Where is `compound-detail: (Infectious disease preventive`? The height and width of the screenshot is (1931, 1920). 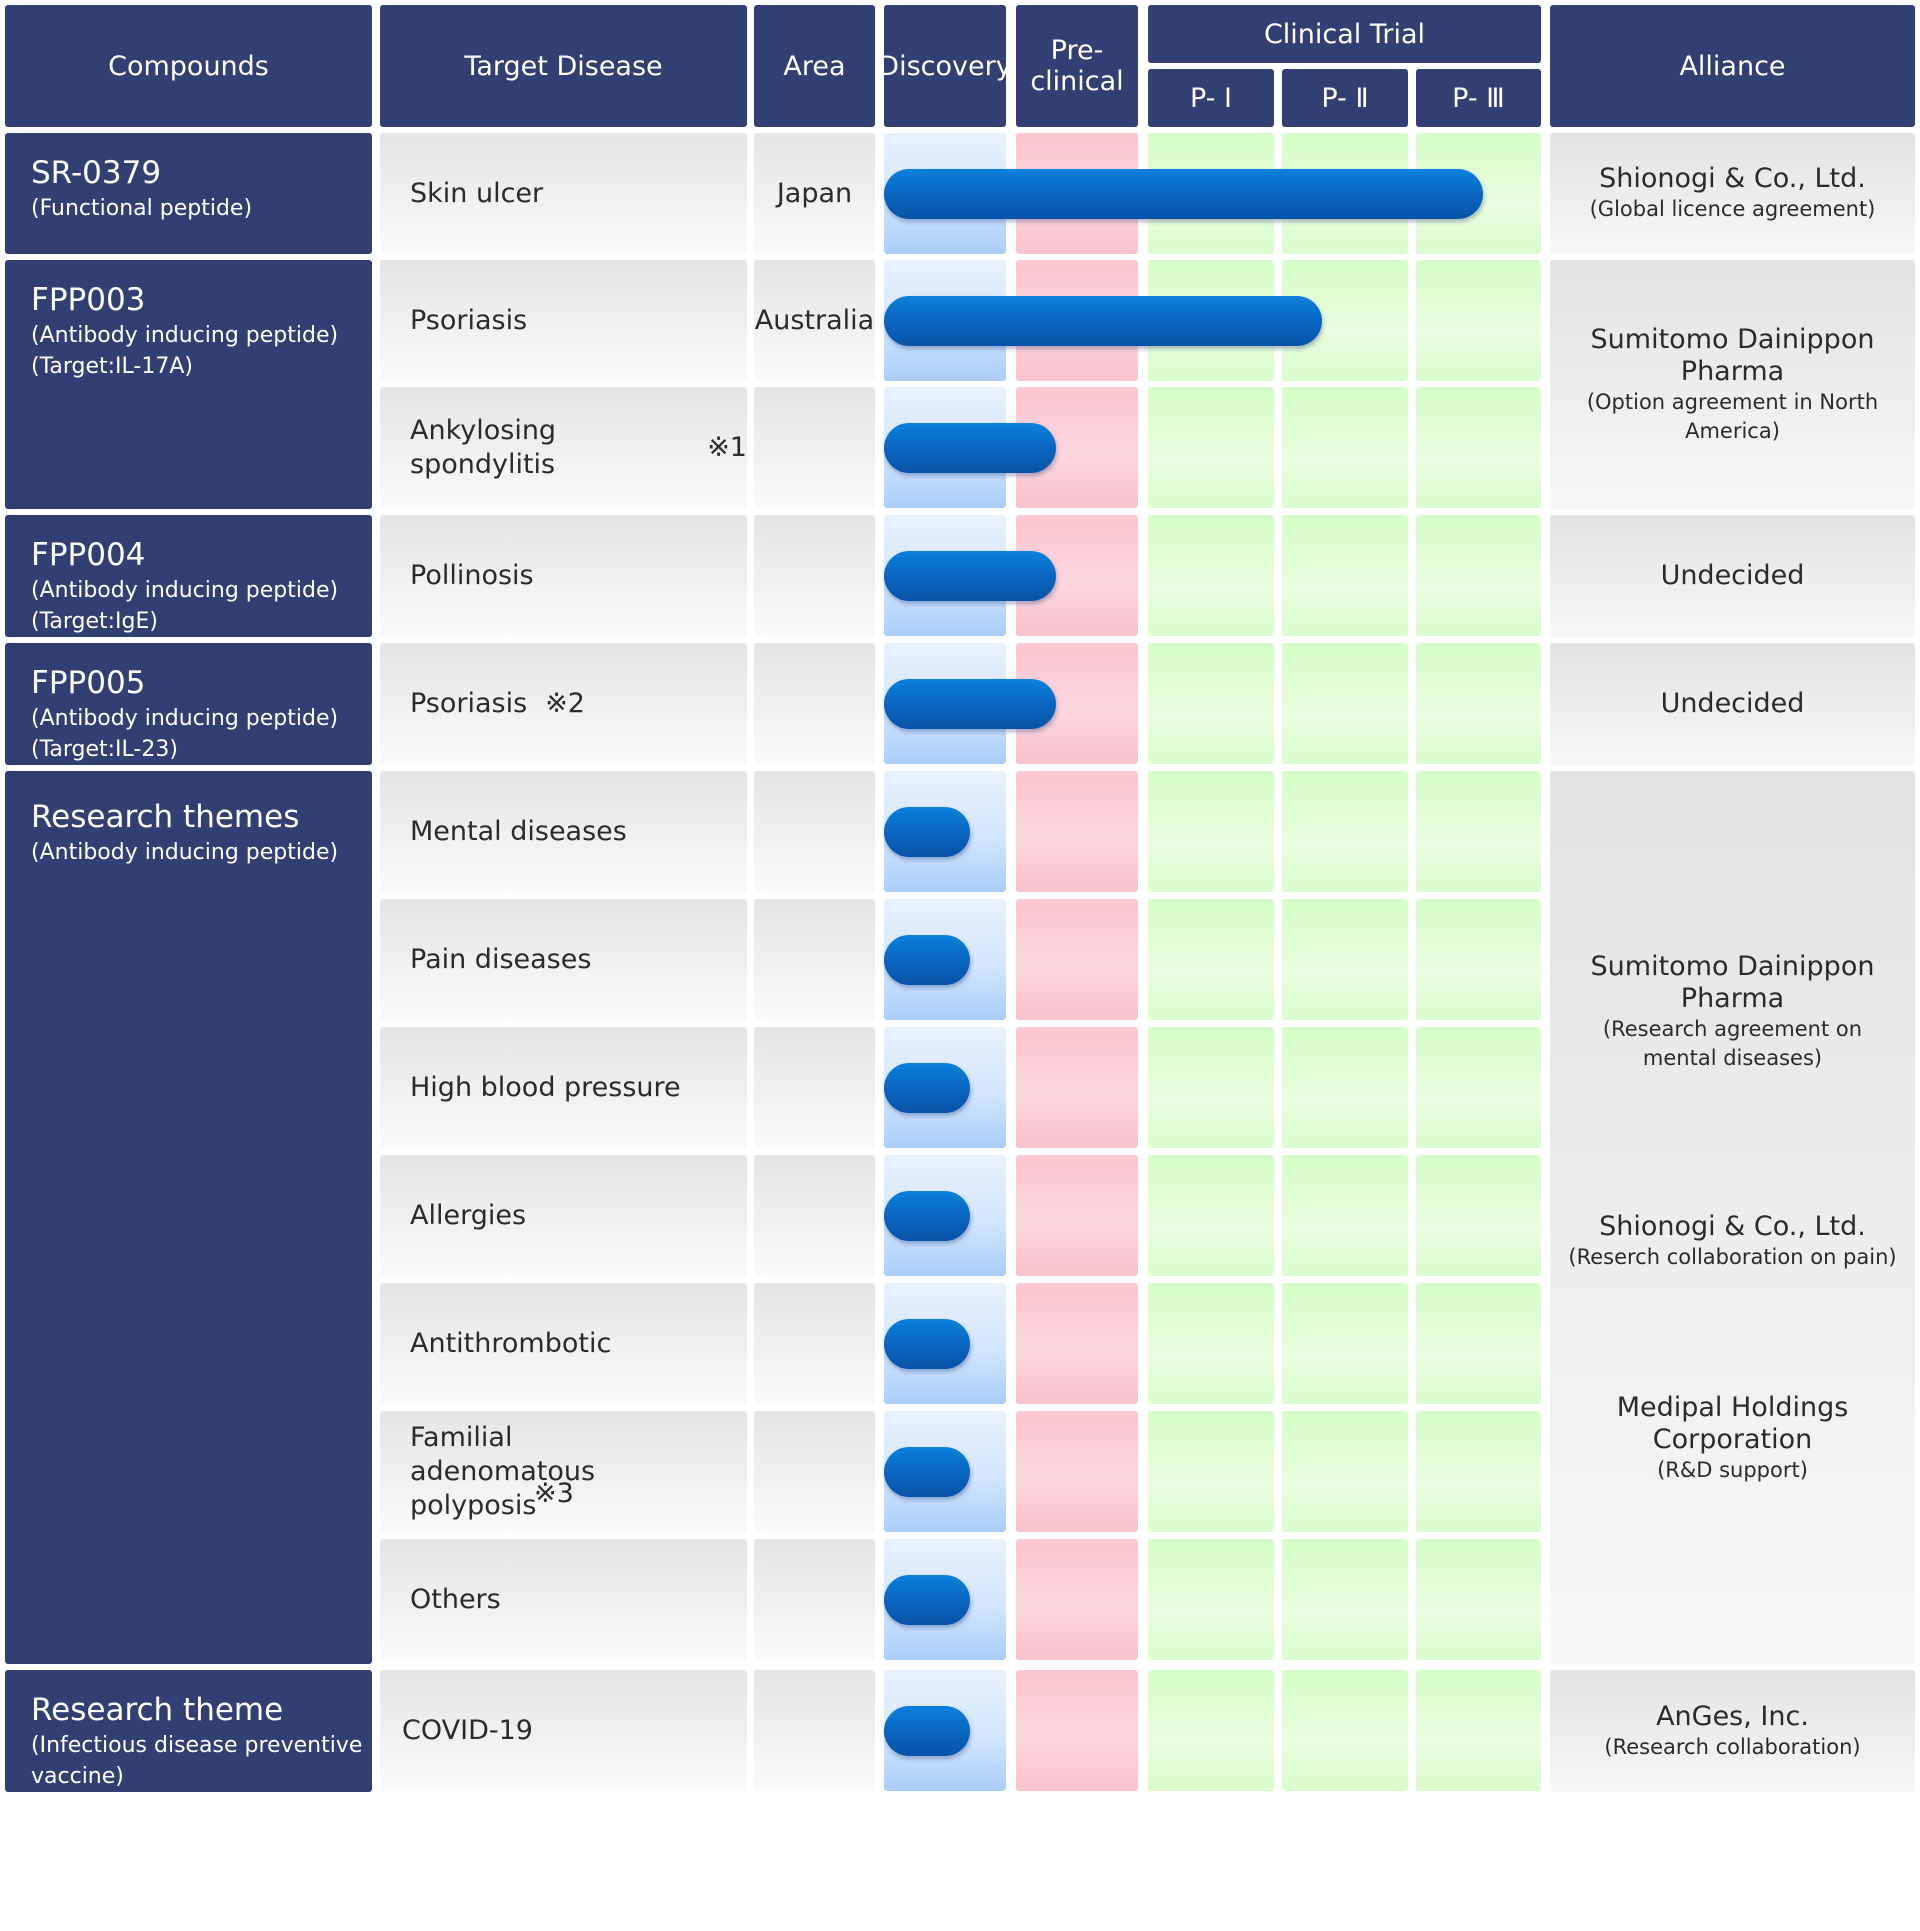 compound-detail: (Infectious disease preventive is located at coordinates (197, 1745).